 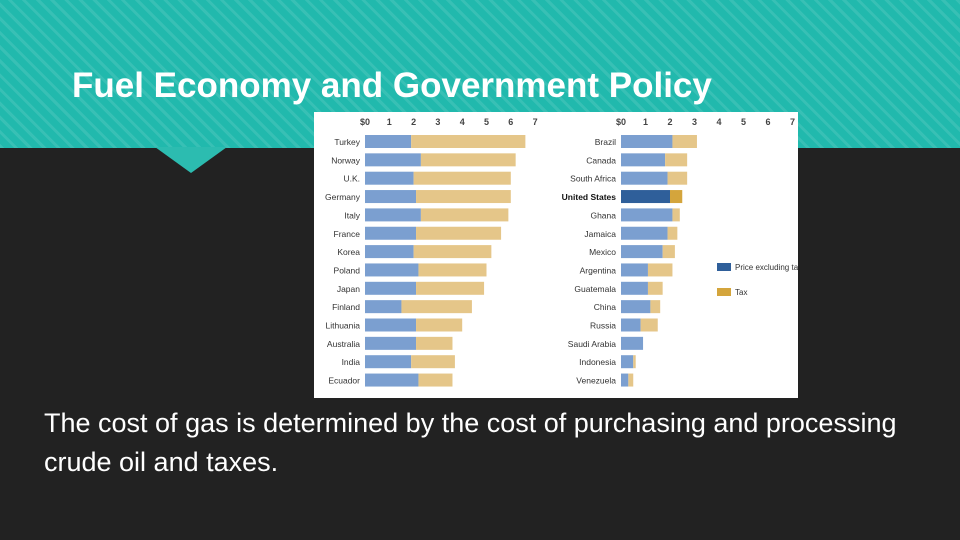 What do you see at coordinates (592, 344) in the screenshot?
I see `category-label: Saudi Arabia` at bounding box center [592, 344].